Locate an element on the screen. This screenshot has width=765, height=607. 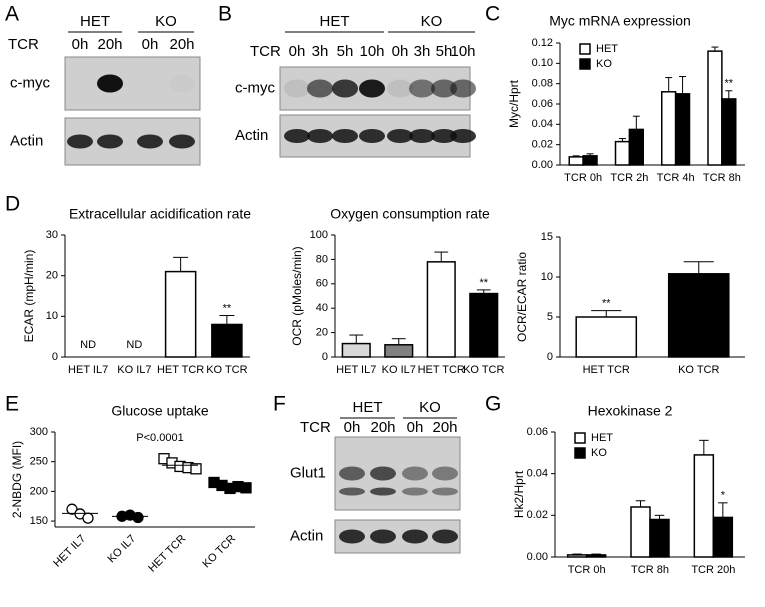
y-axis-label: 2-NBDG (MFI) is located at coordinates (17, 479).